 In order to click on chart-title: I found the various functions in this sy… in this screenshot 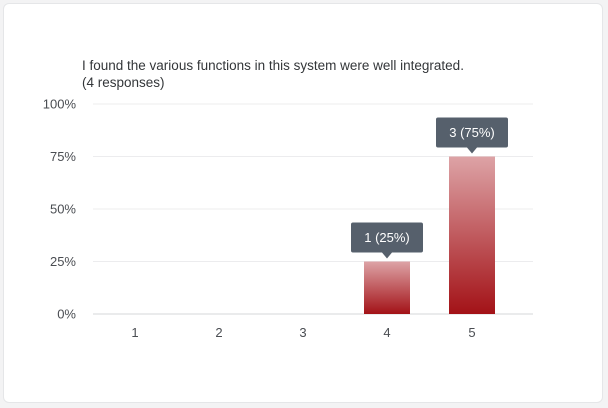, I will do `click(273, 65)`.